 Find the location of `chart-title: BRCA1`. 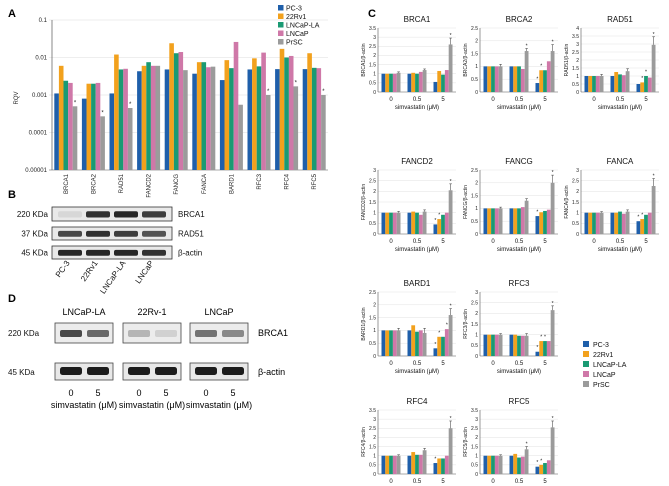

chart-title: BRCA1 is located at coordinates (417, 19).